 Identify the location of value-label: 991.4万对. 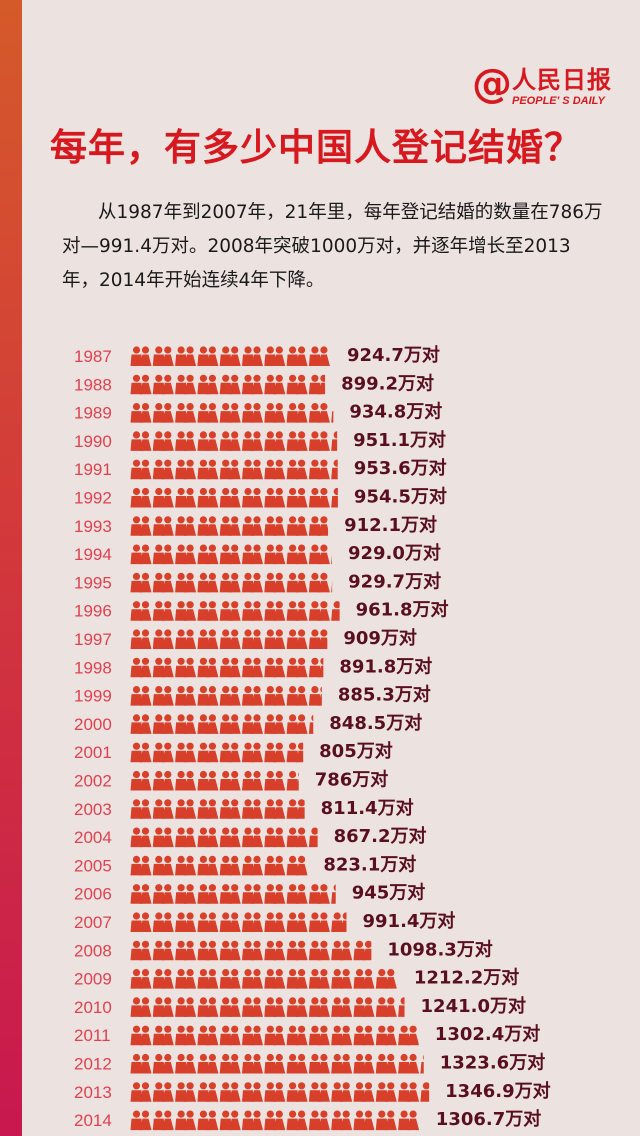
(409, 921).